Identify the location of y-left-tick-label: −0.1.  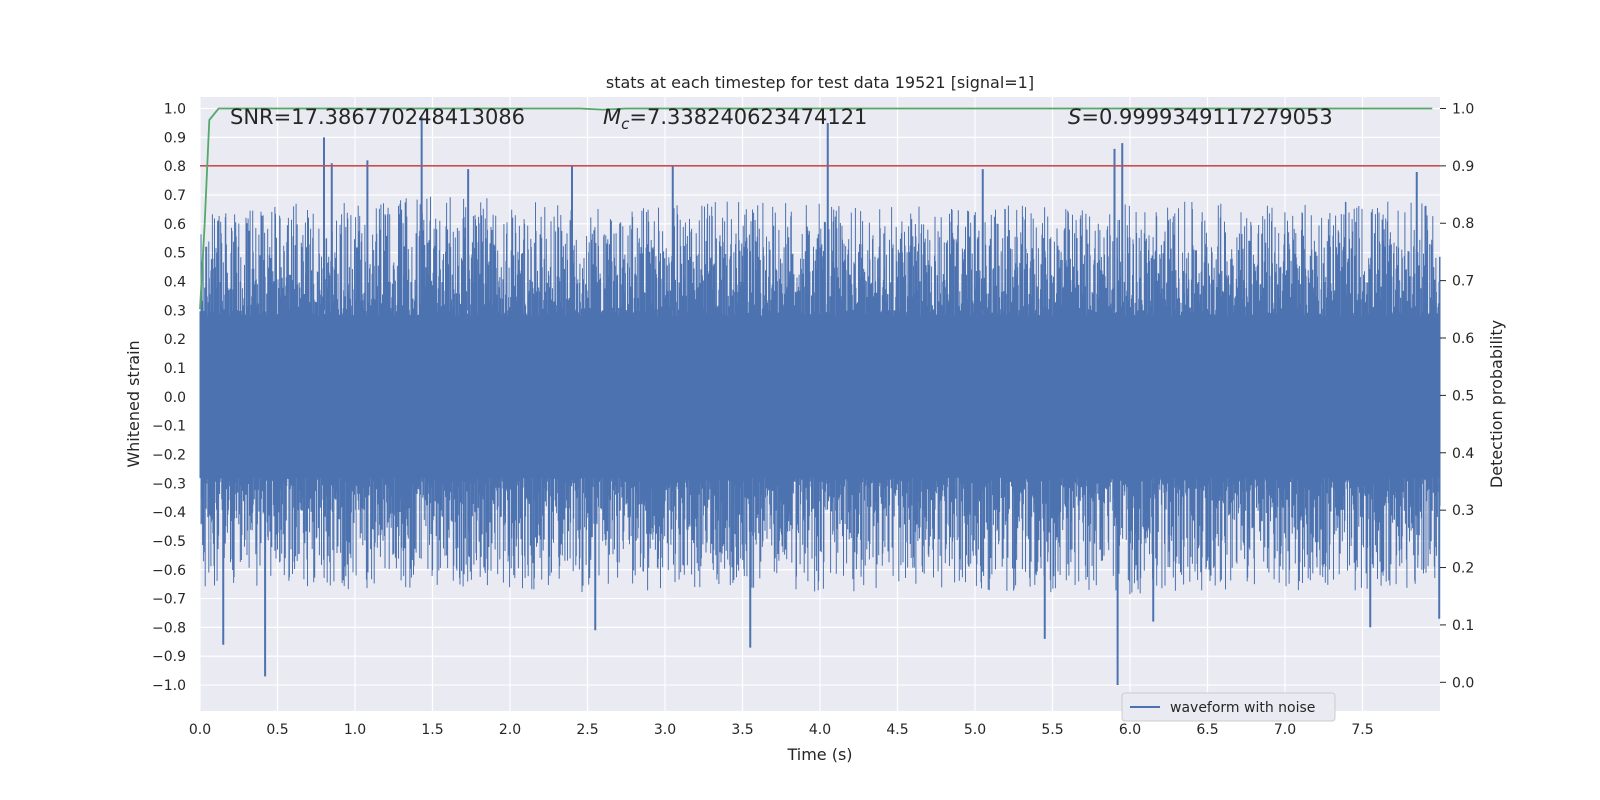
(169, 427).